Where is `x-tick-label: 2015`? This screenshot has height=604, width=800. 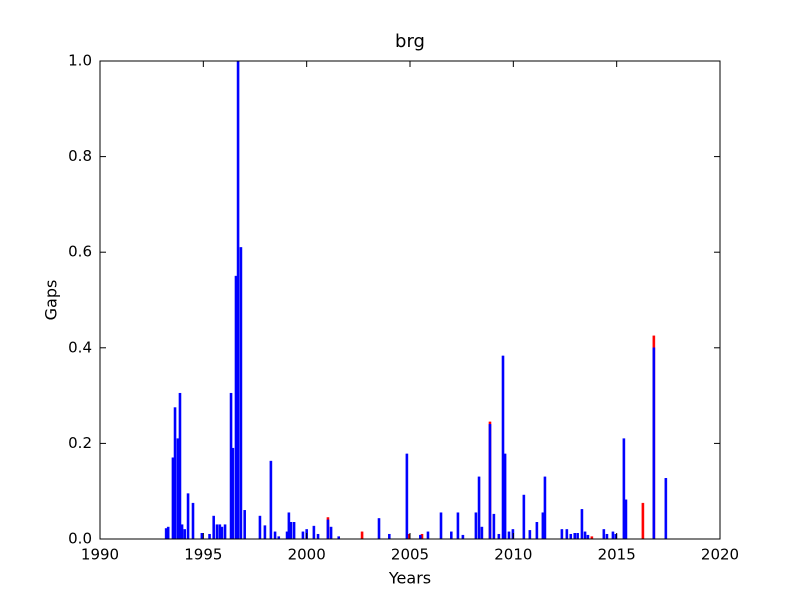 x-tick-label: 2015 is located at coordinates (617, 555).